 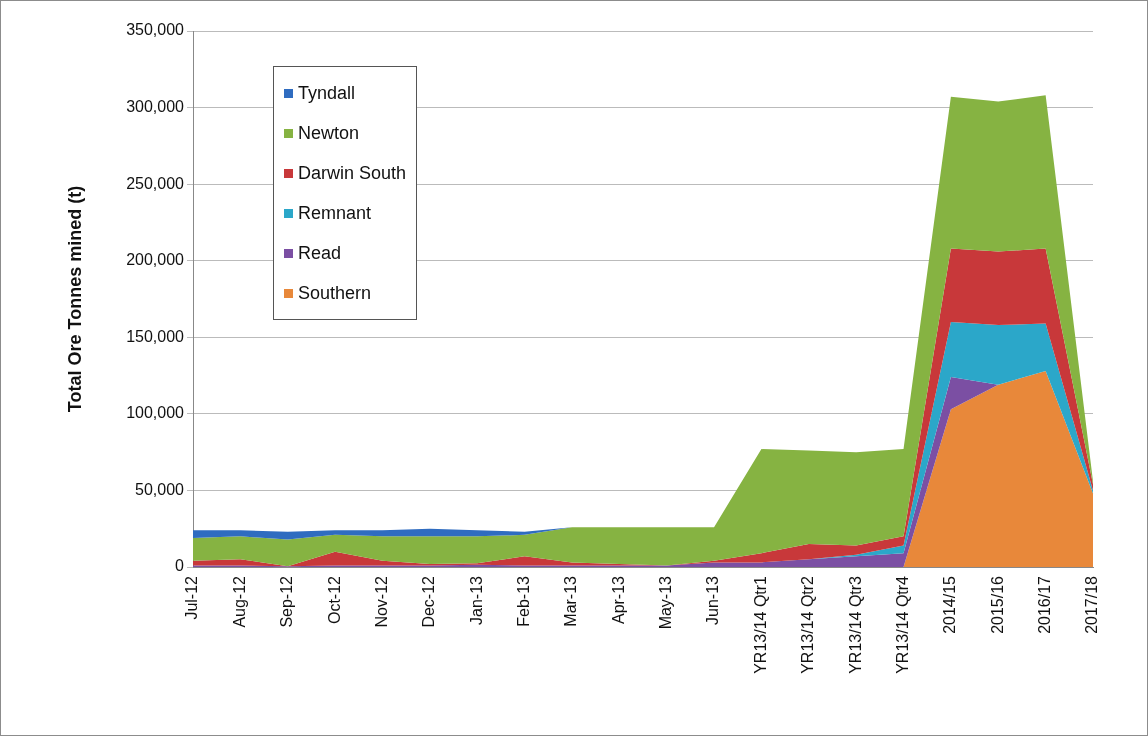 I want to click on x-tick-label: 2016/17, so click(x=1045, y=604).